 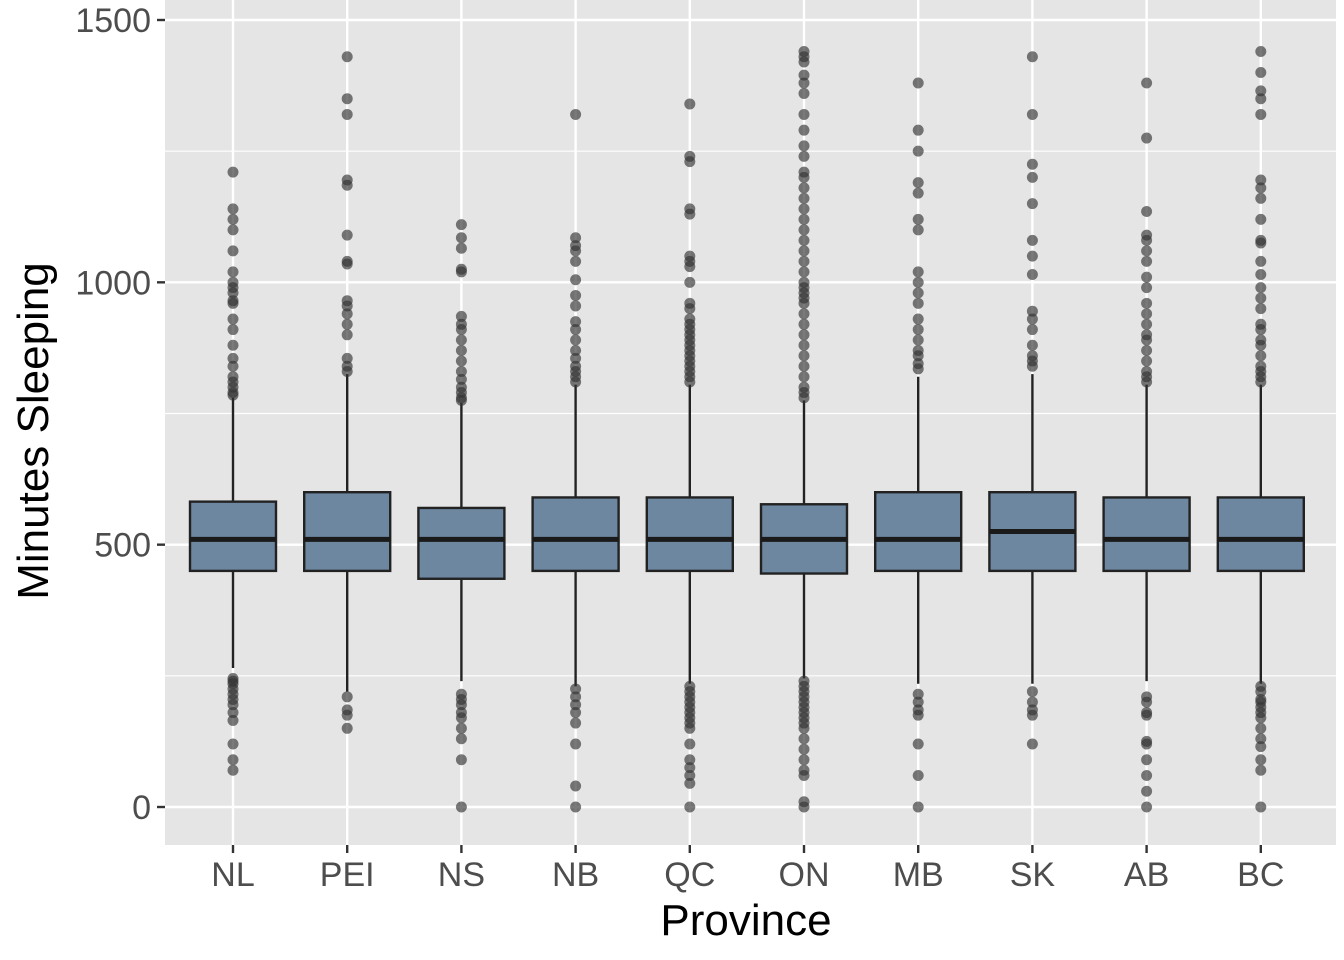 I want to click on box-group-pei, so click(x=347, y=392).